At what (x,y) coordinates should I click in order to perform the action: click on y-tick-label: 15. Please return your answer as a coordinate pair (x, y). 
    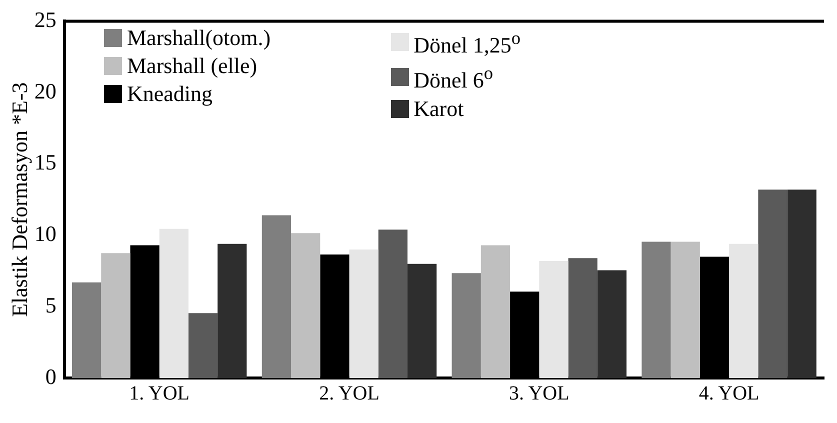
    Looking at the image, I should click on (45, 162).